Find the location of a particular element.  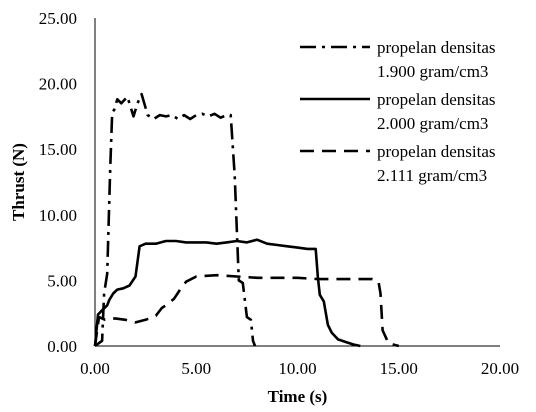

x-tick-label: 15.00 is located at coordinates (399, 368).